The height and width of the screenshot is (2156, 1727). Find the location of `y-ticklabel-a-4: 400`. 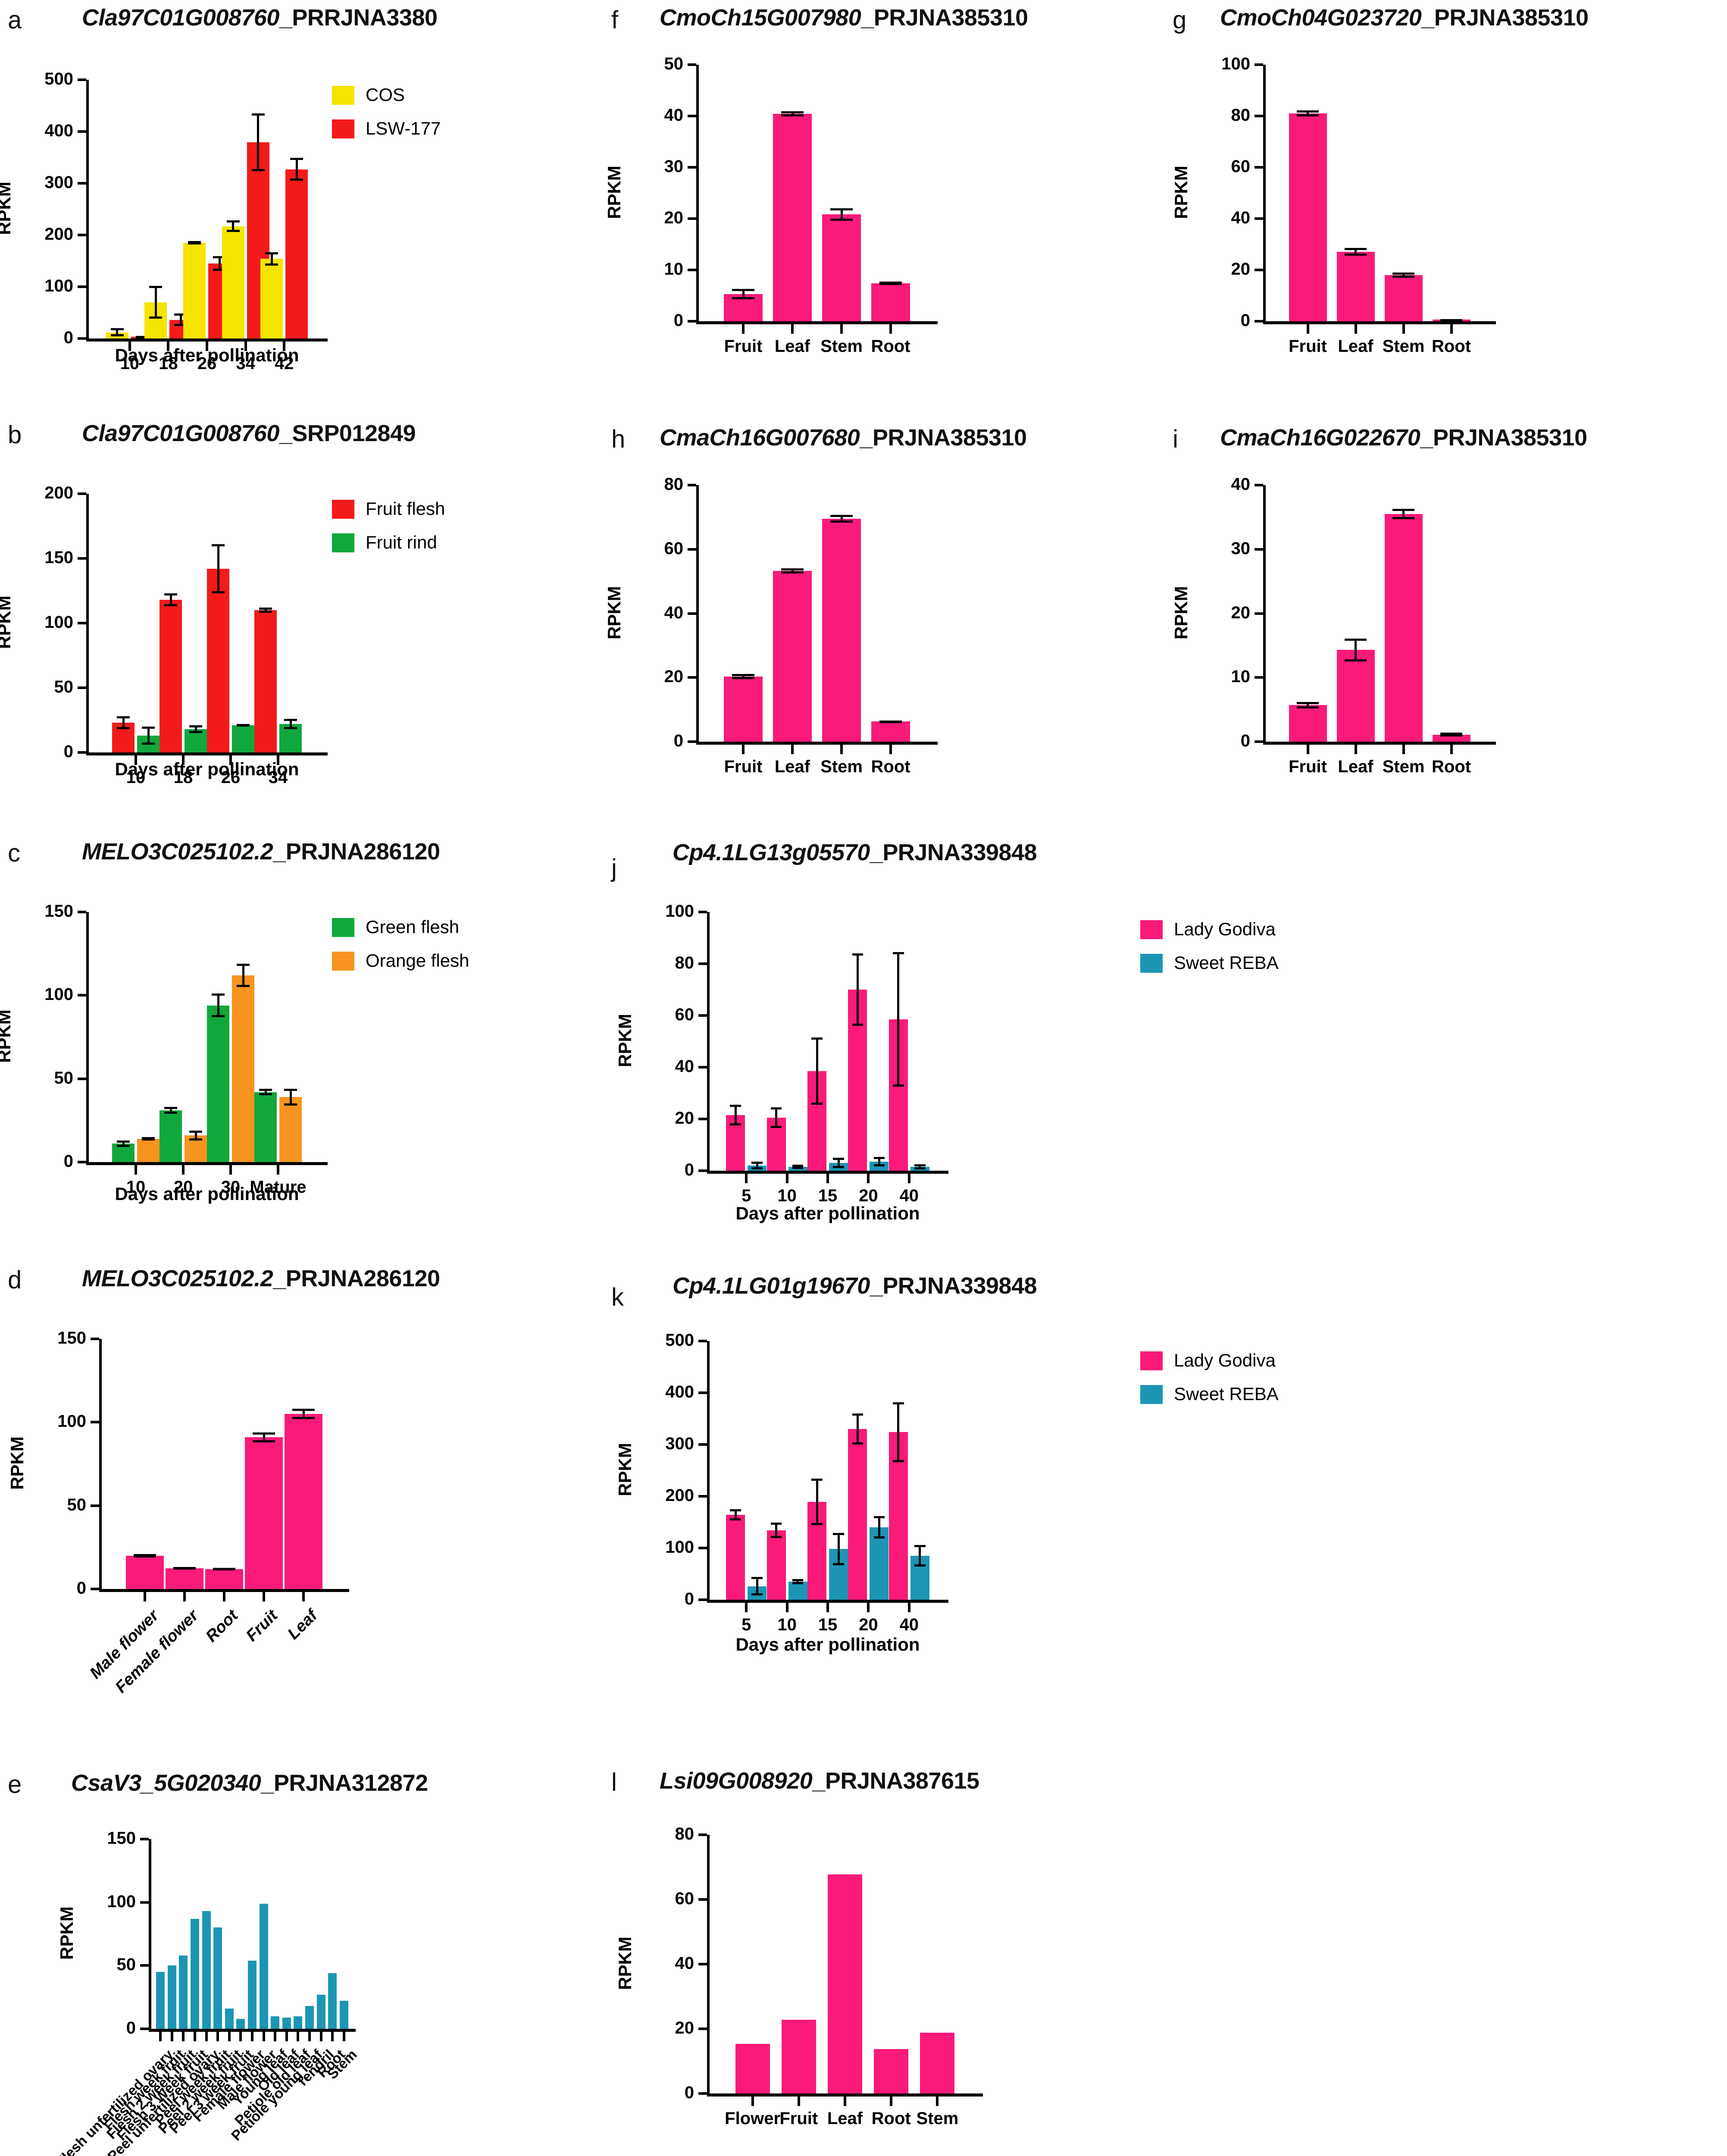

y-ticklabel-a-4: 400 is located at coordinates (58, 130).